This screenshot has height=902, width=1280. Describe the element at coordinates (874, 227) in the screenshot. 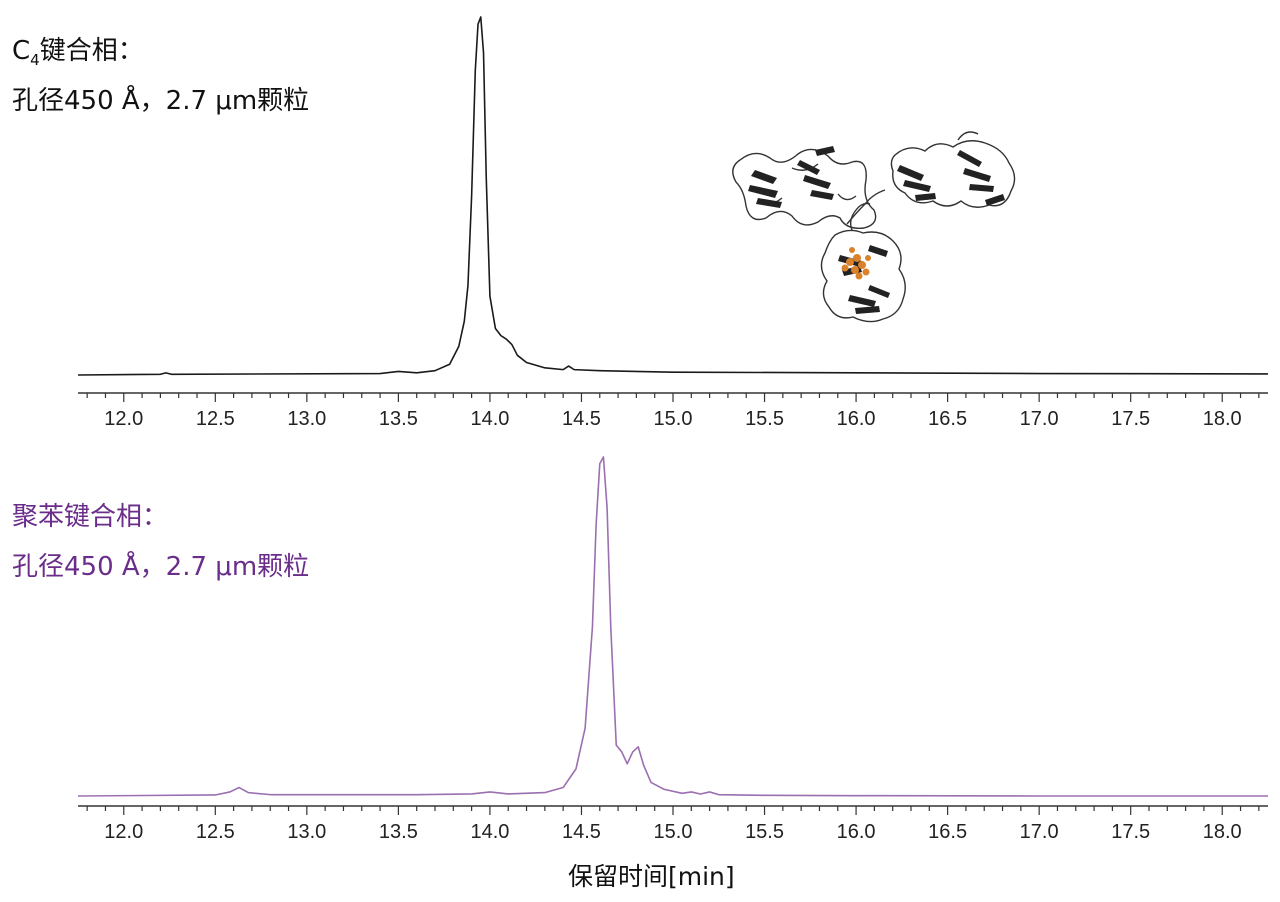

I see `antibody-structure-image` at that location.